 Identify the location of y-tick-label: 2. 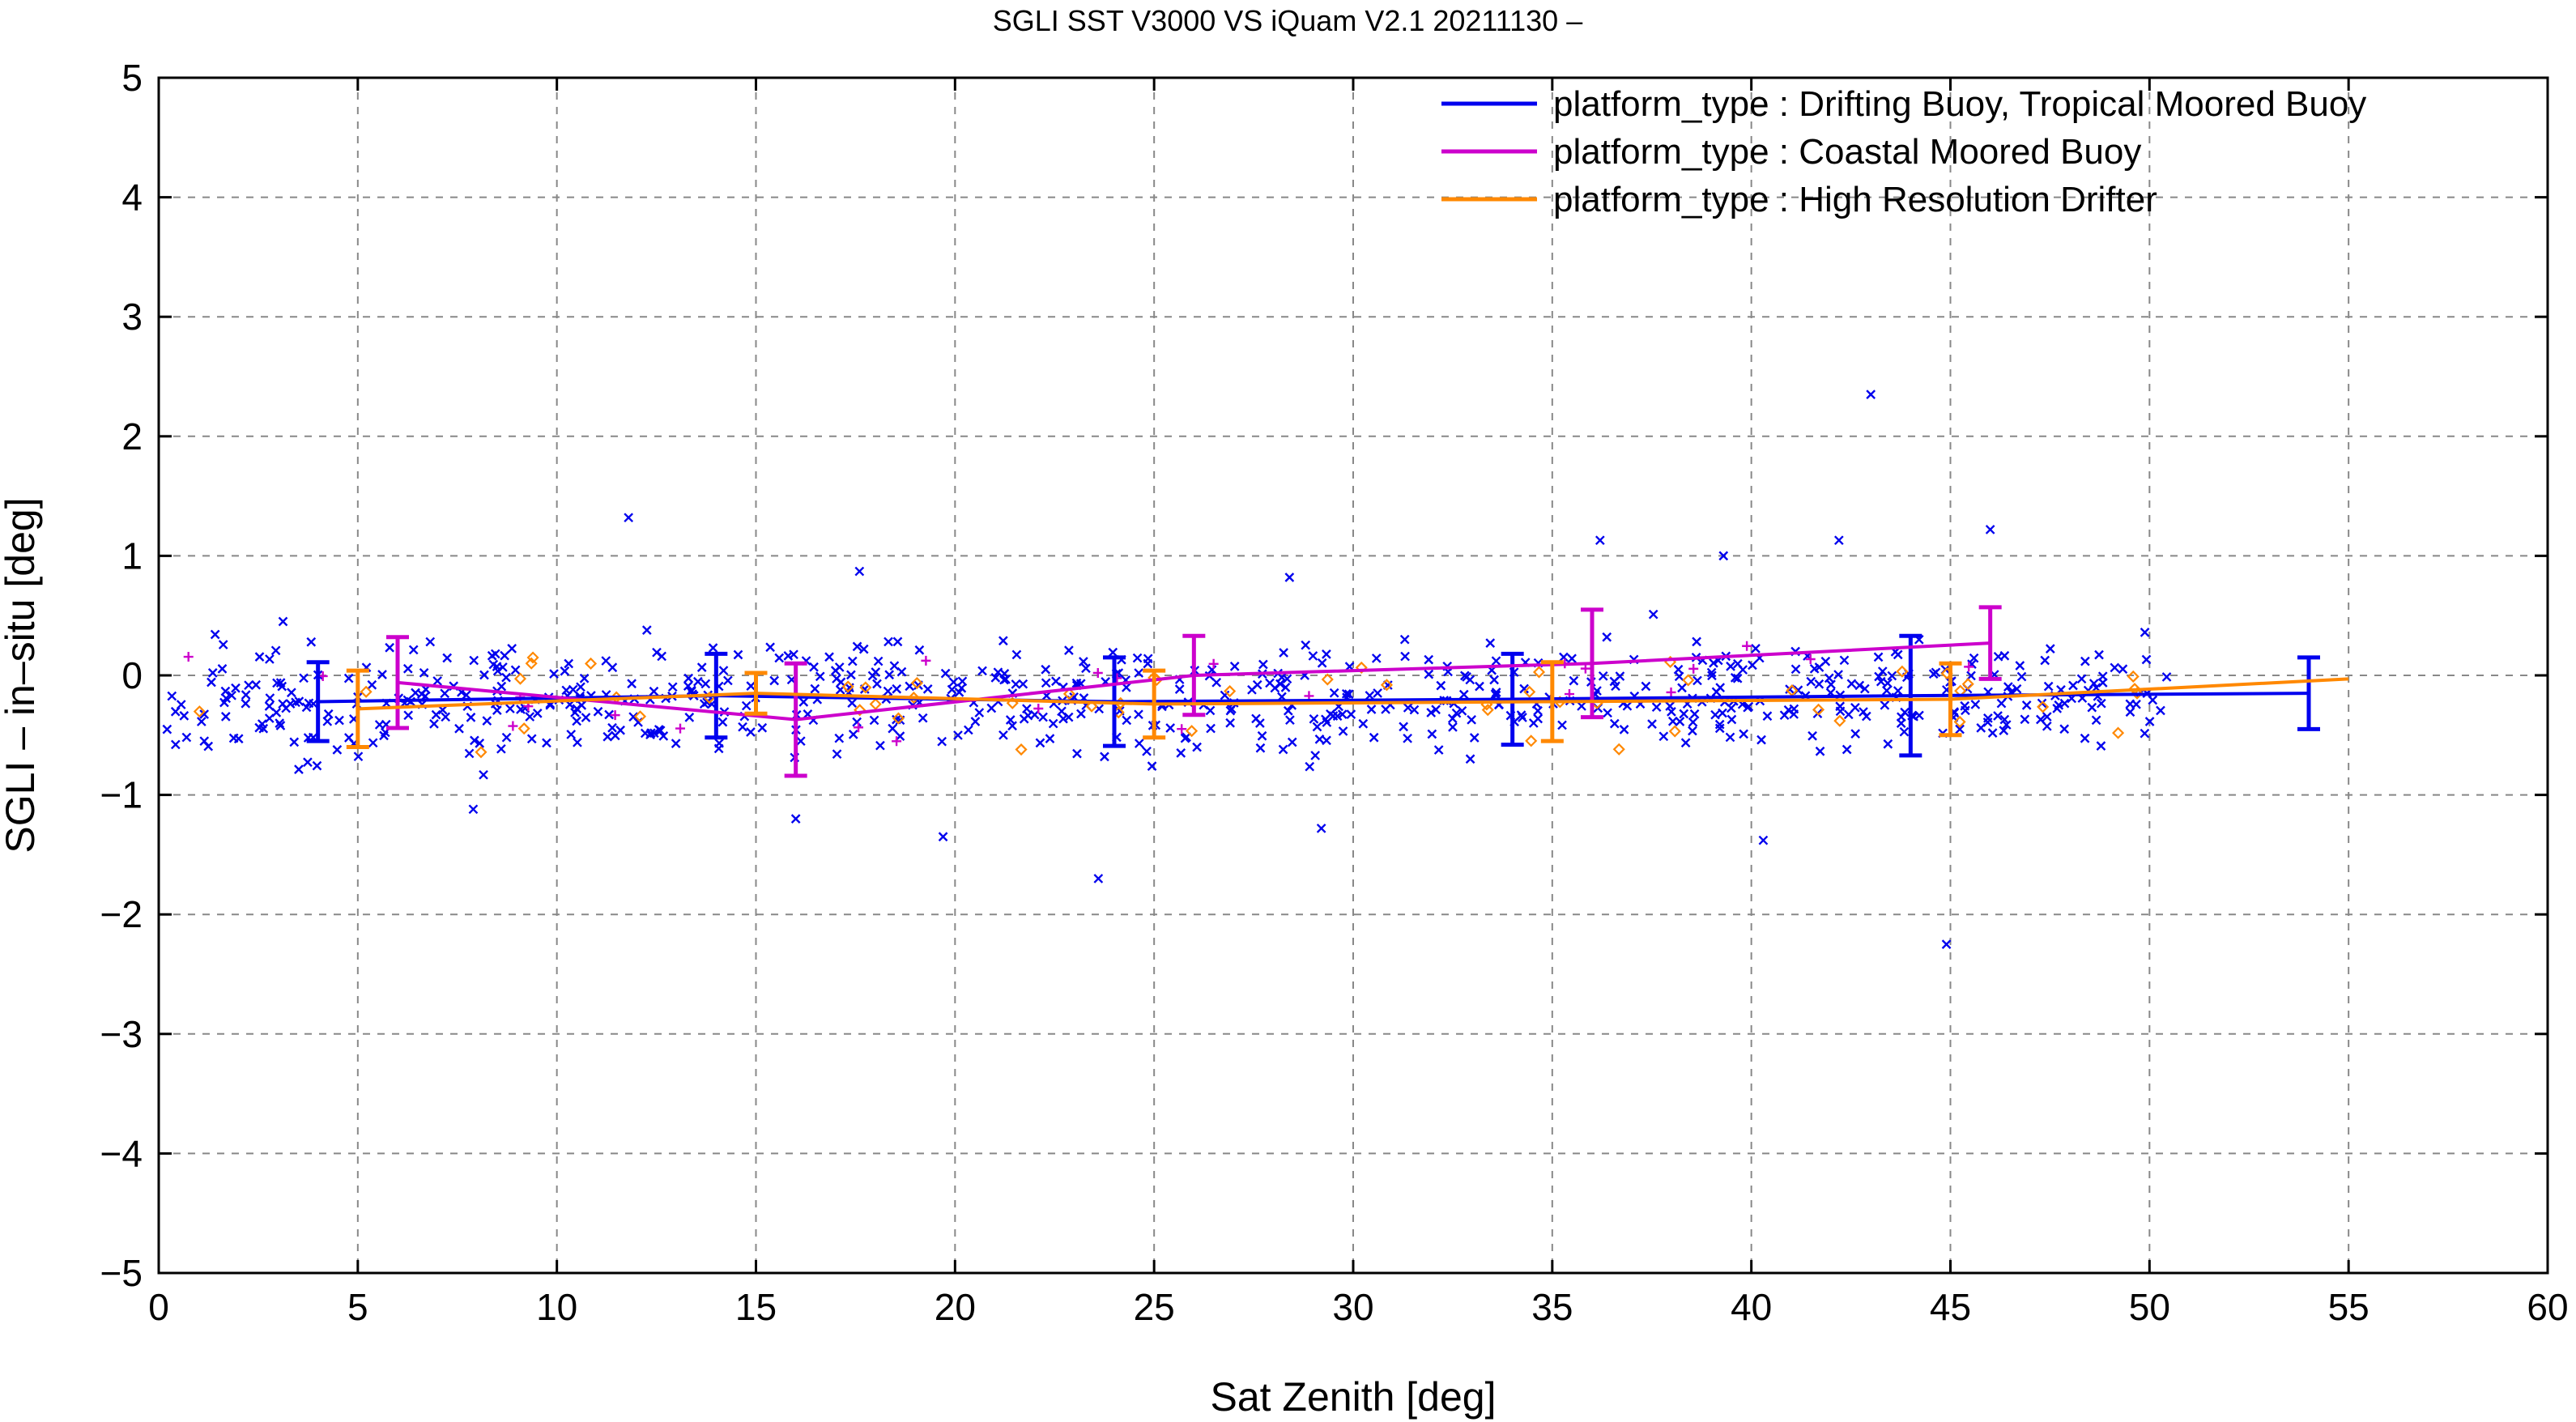
(132, 436).